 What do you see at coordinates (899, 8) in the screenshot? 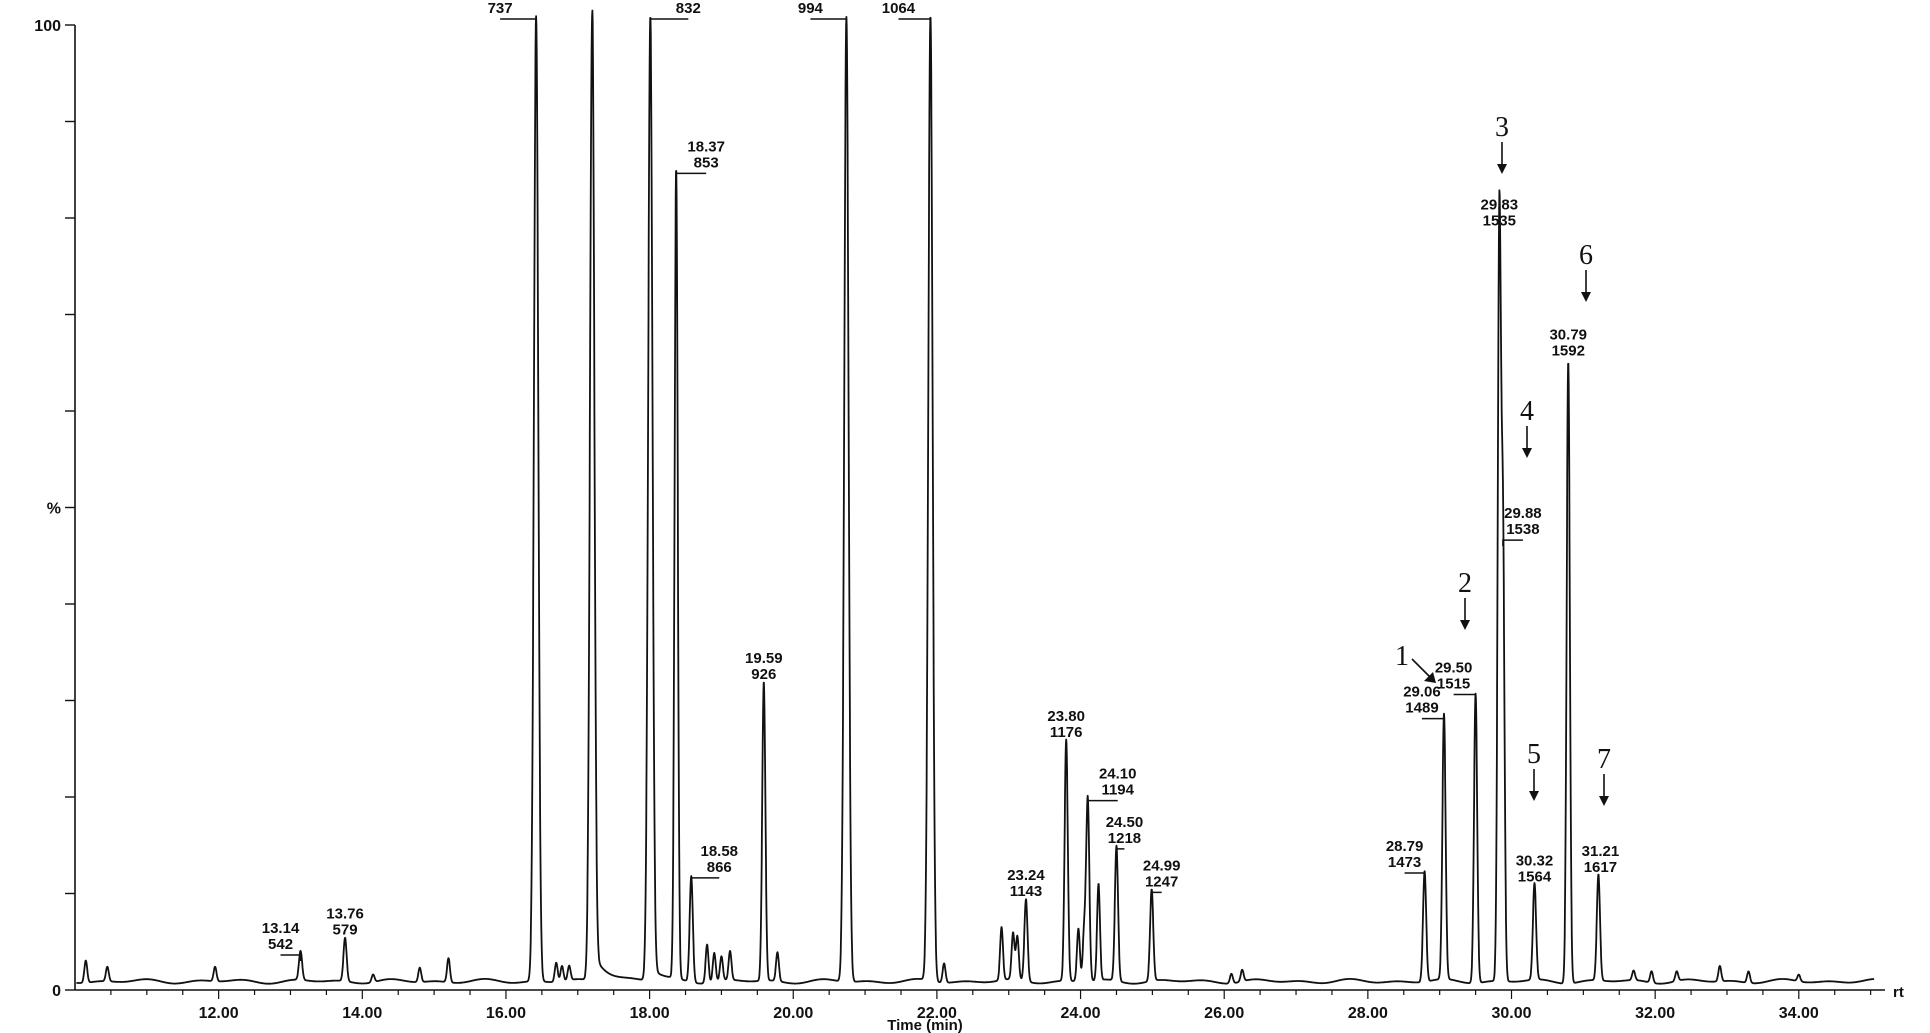
I see `peak-ri-label: 1064` at bounding box center [899, 8].